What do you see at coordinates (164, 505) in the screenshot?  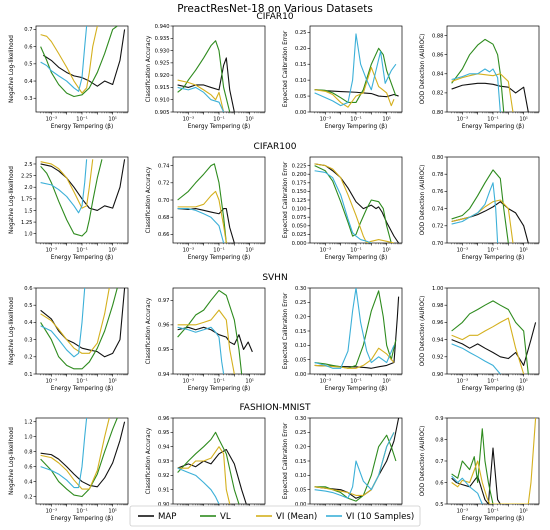 I see `y-tick-label: 0.90` at bounding box center [164, 505].